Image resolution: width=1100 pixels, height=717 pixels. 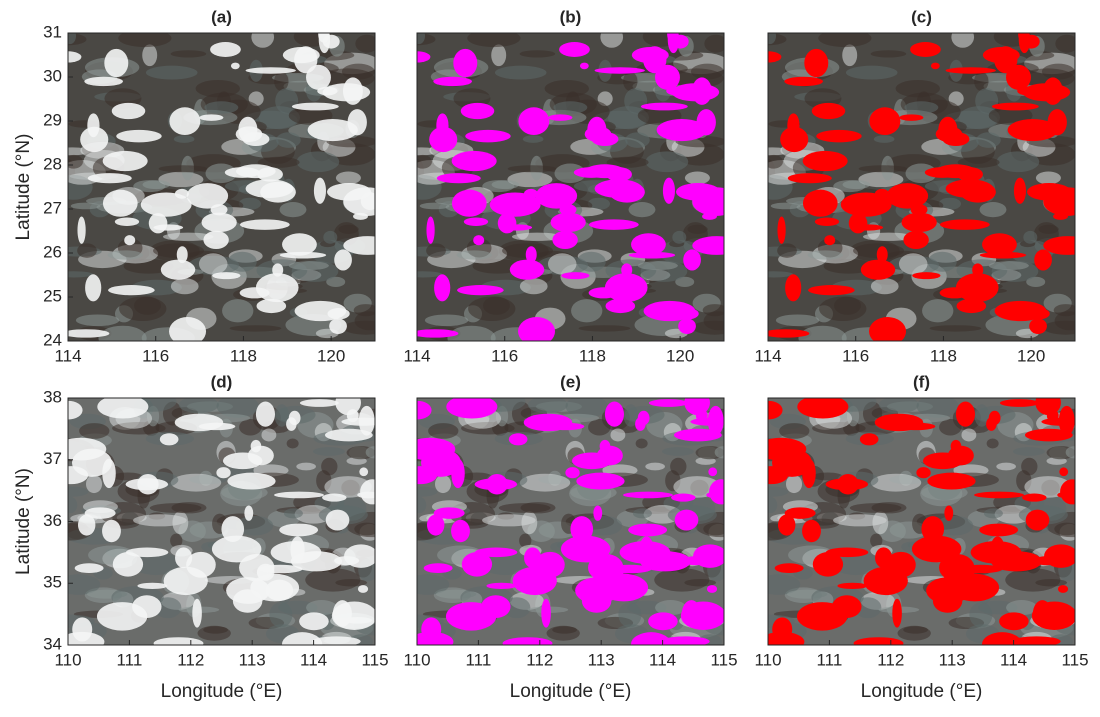 What do you see at coordinates (922, 691) in the screenshot?
I see `x-axis-label: Longitude (°E)` at bounding box center [922, 691].